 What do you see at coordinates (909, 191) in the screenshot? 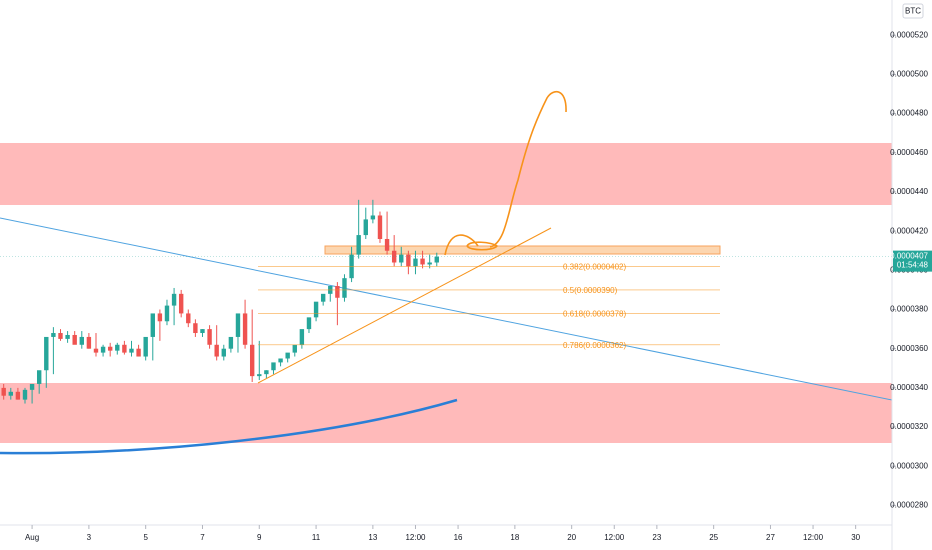
I see `y-tick-label: 0.0000440` at bounding box center [909, 191].